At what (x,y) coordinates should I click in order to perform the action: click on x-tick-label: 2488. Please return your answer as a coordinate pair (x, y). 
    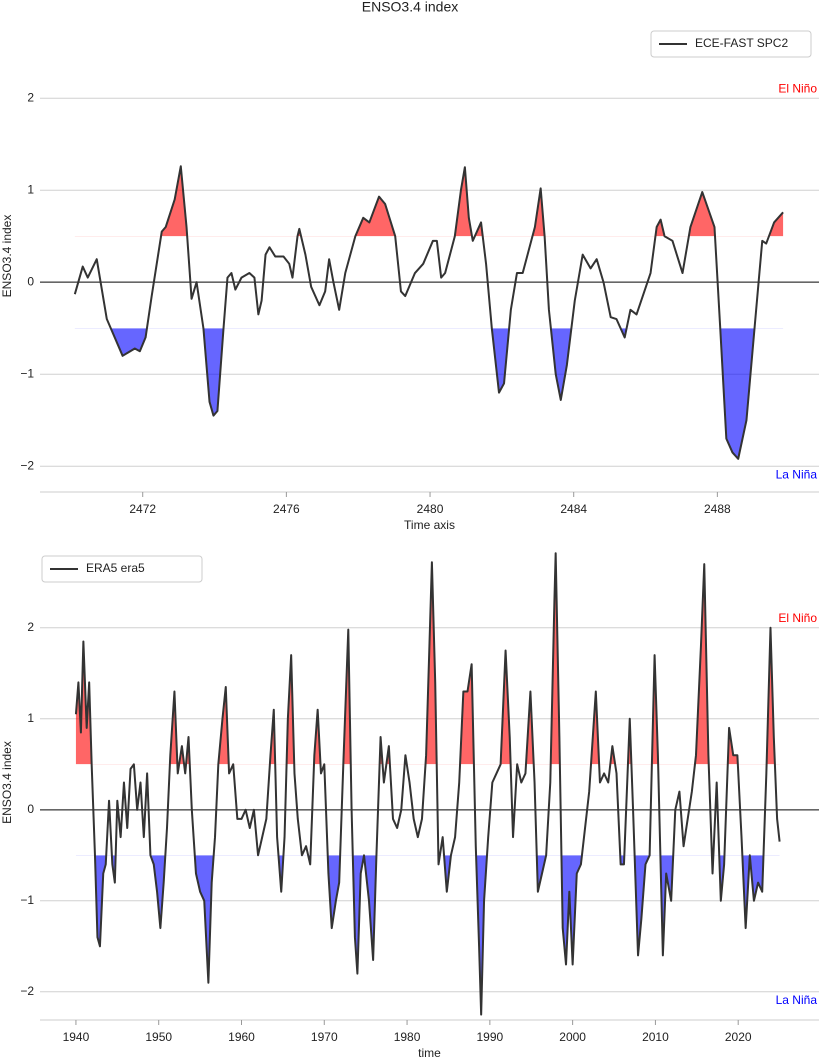
    Looking at the image, I should click on (717, 509).